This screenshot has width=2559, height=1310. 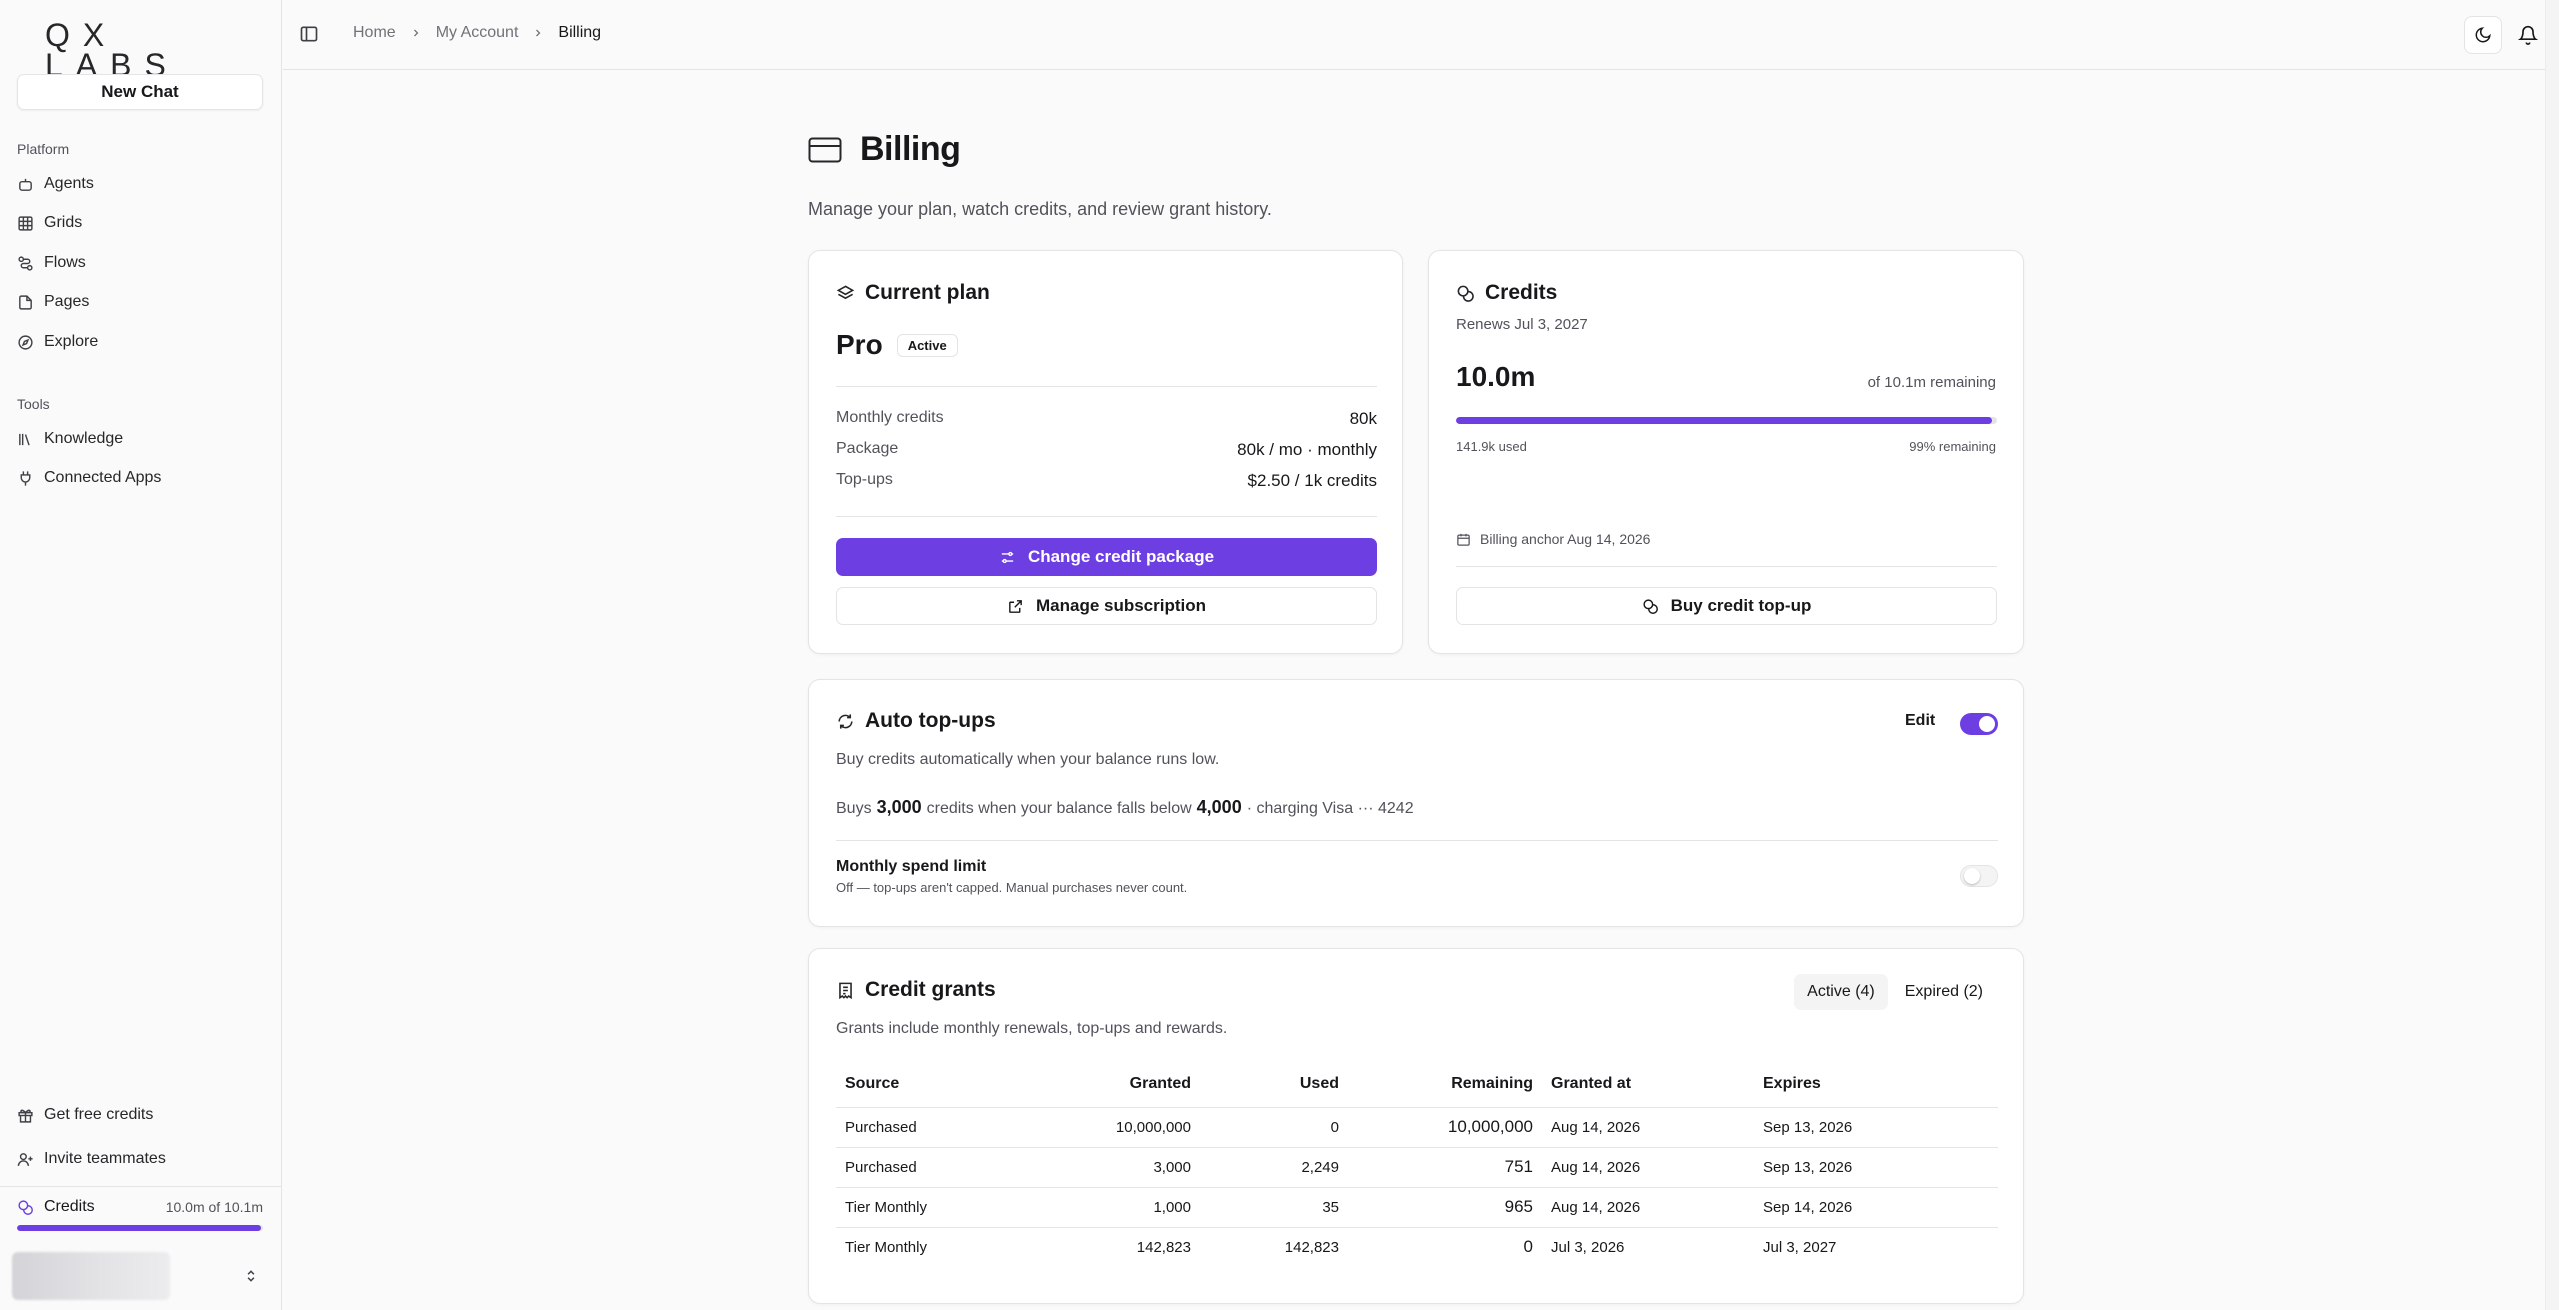 I want to click on theme-toggle-button, so click(x=2483, y=35).